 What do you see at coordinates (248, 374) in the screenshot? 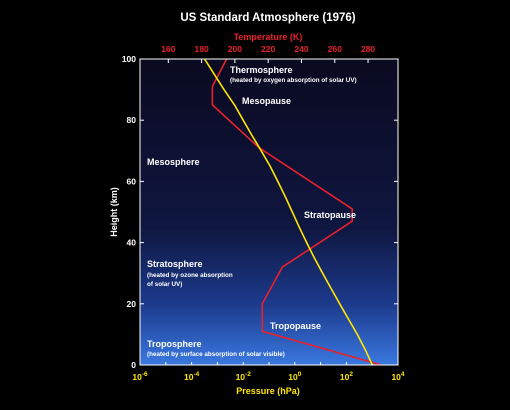
I see `pressure-tick-exponent: -2` at bounding box center [248, 374].